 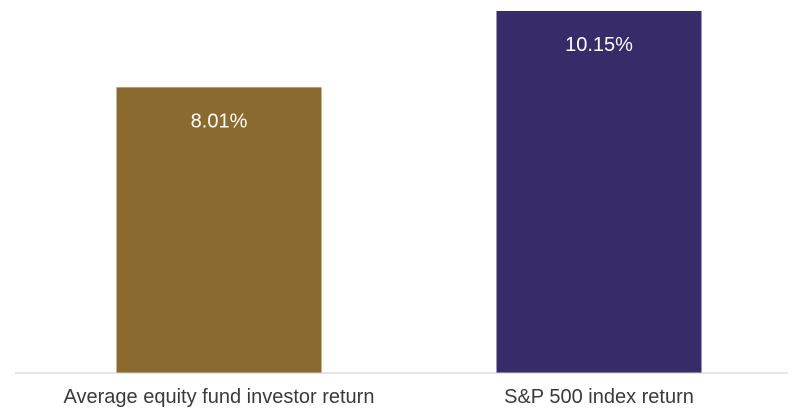 What do you see at coordinates (219, 397) in the screenshot?
I see `category-label-1: Average equity fund investor return` at bounding box center [219, 397].